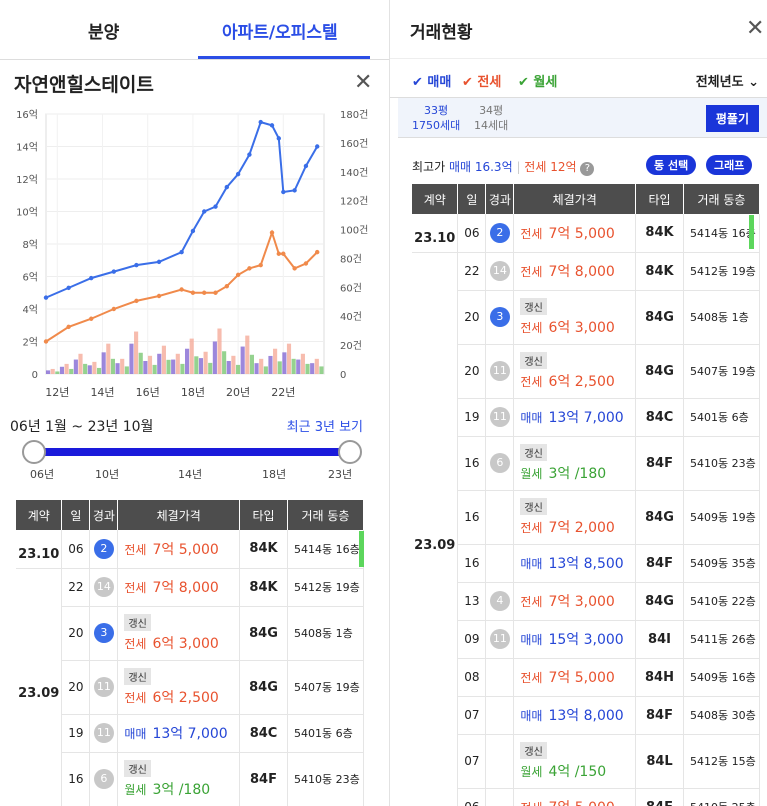  What do you see at coordinates (190, 474) in the screenshot?
I see `slider-year: 14년` at bounding box center [190, 474].